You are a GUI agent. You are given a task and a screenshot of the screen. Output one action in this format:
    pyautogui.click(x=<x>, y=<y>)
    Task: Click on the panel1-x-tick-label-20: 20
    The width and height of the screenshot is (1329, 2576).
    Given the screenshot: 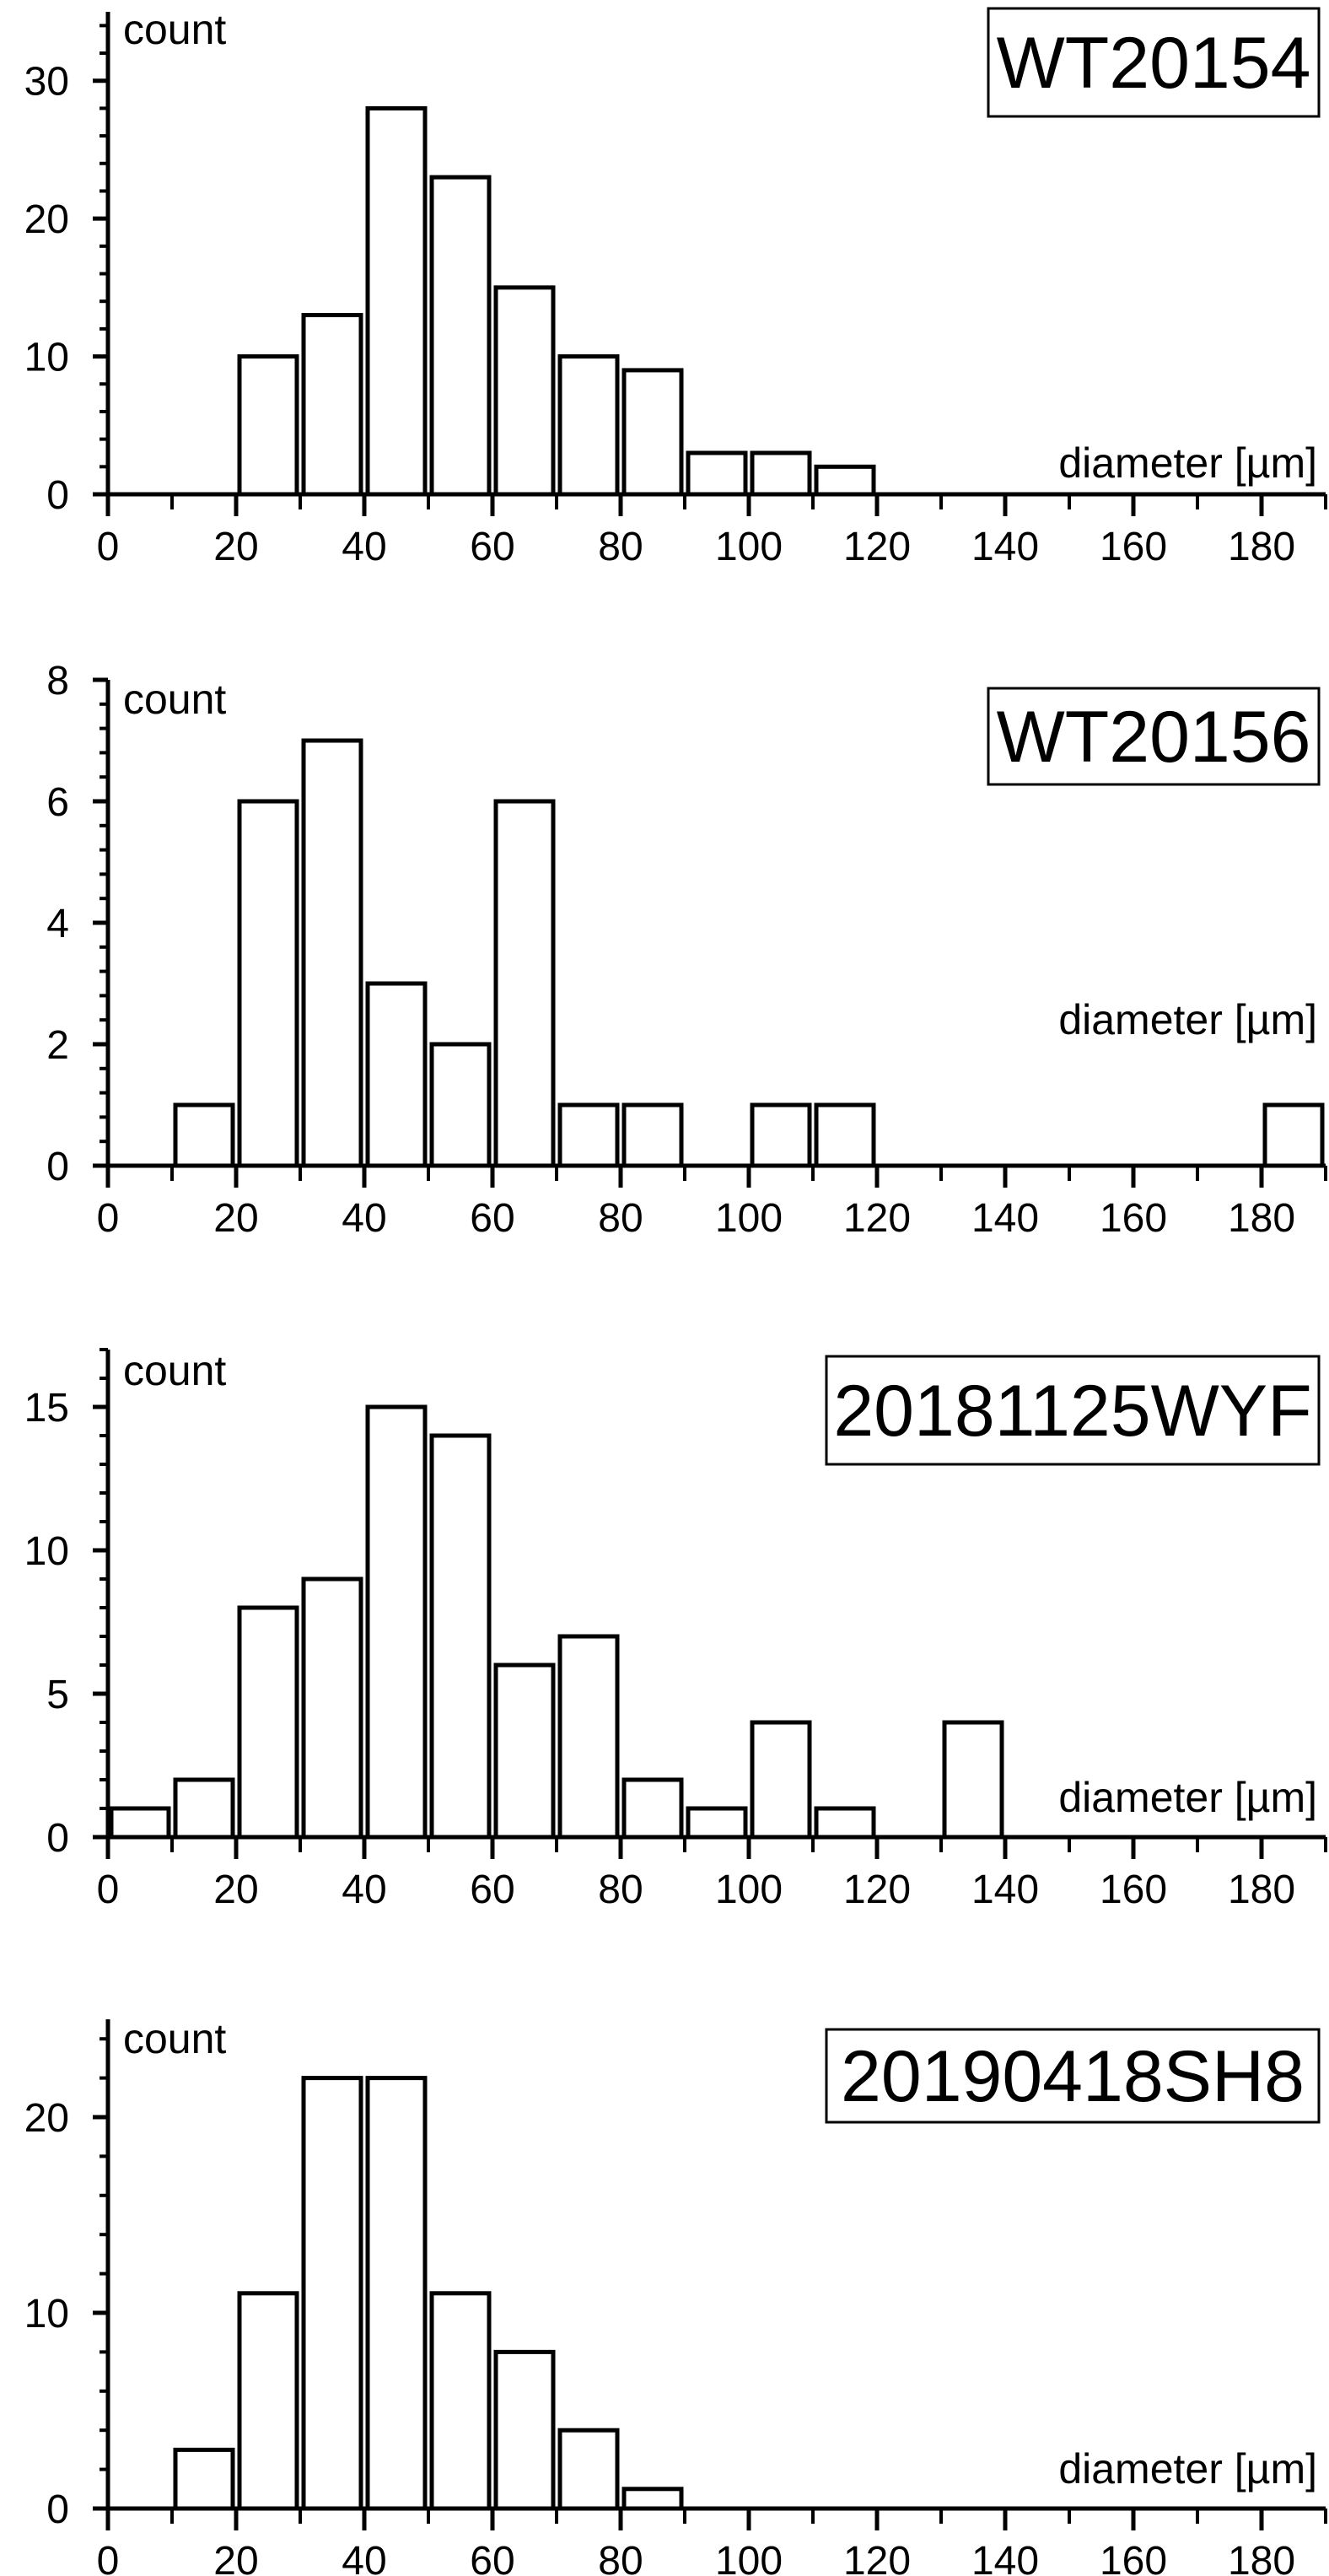 What is the action you would take?
    pyautogui.click(x=235, y=547)
    